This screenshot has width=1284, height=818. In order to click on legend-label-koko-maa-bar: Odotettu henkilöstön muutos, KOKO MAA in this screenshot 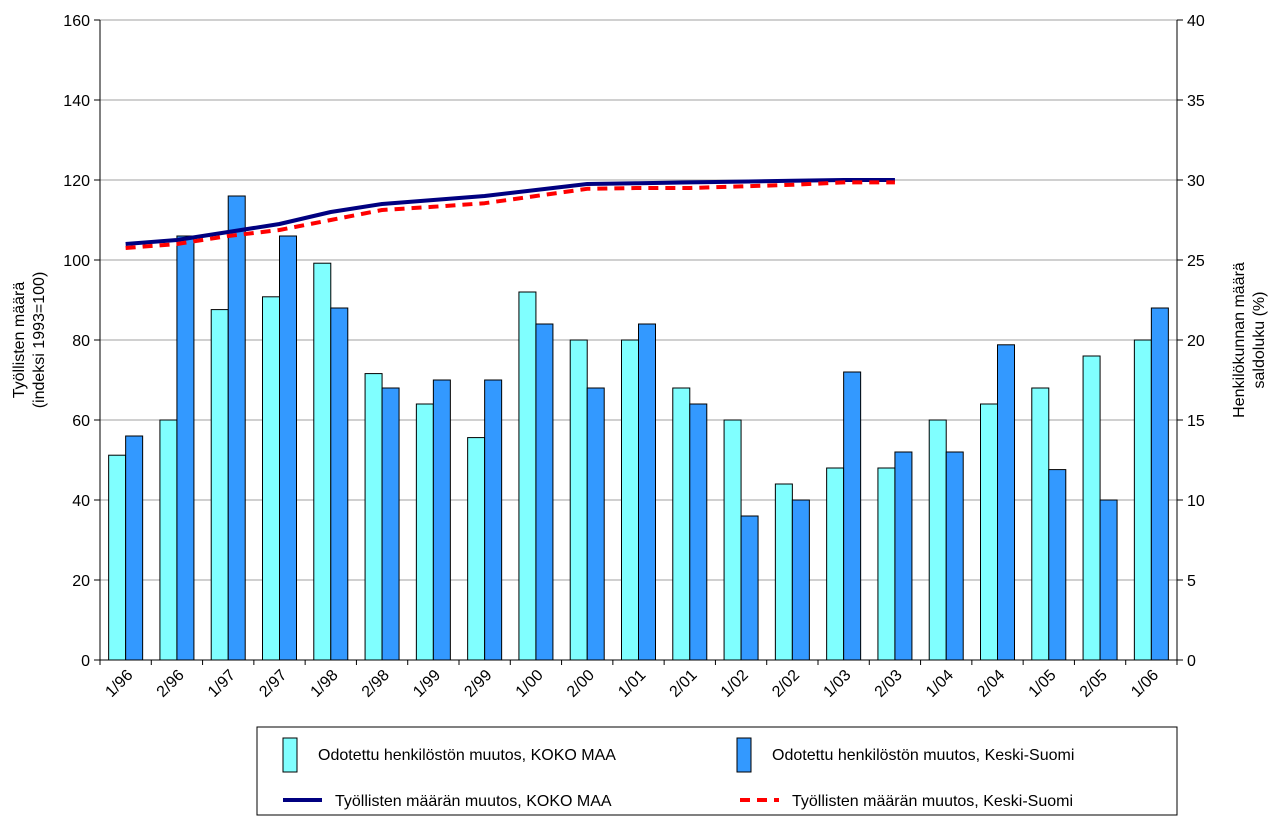, I will do `click(467, 755)`.